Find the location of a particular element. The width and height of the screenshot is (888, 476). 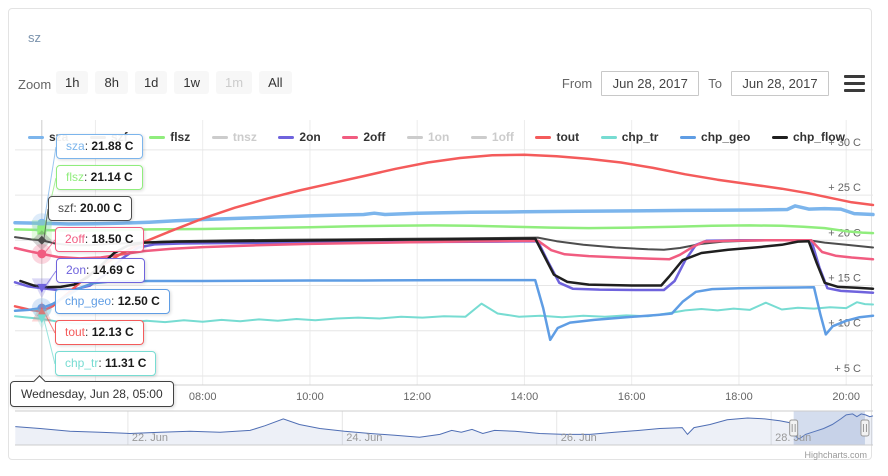

svg-text: + 5 C is located at coordinates (847, 369).